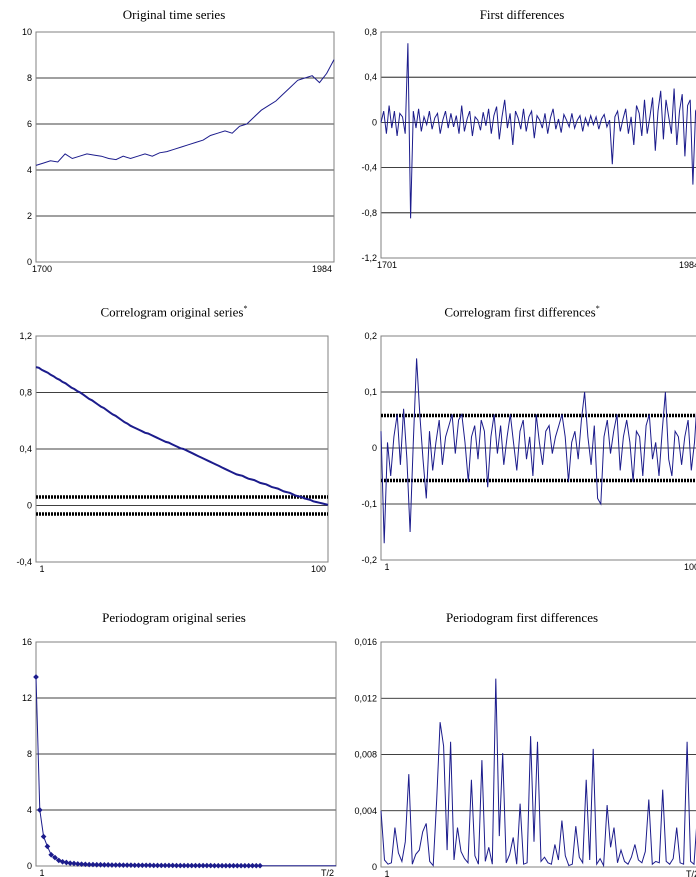 Image resolution: width=696 pixels, height=877 pixels. I want to click on x-tick-label: 1700, so click(42, 269).